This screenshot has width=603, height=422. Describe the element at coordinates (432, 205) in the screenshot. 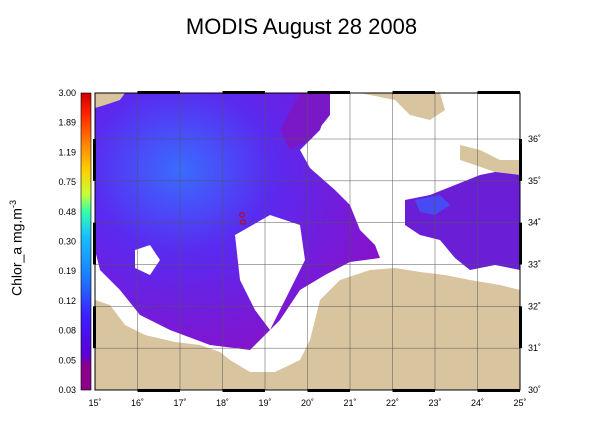

I see `ocean-field-east-blue` at that location.